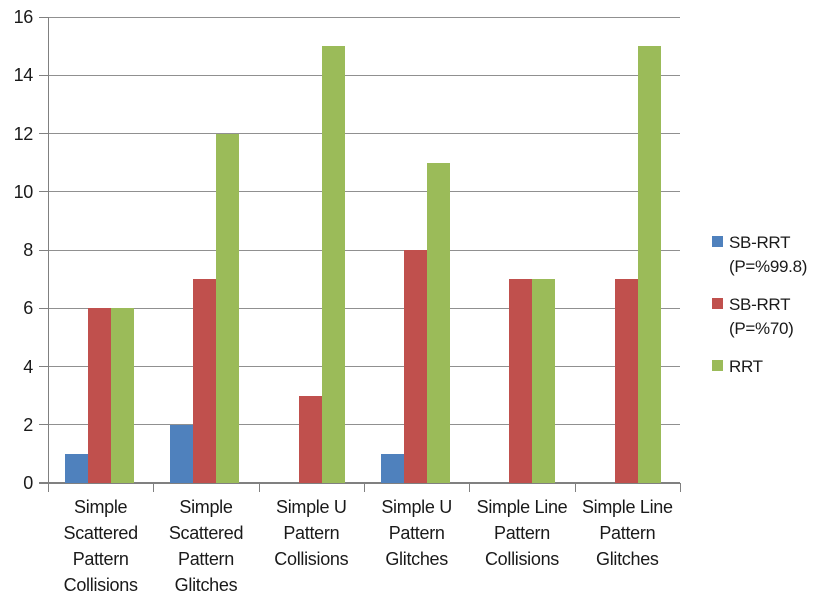 This screenshot has height=604, width=835. I want to click on y-axis-line, so click(48, 250).